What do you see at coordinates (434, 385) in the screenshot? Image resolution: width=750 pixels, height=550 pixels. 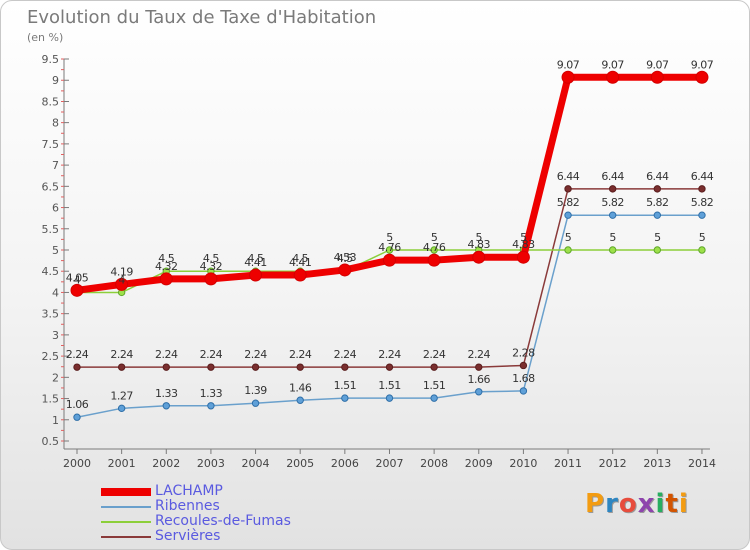 I see `data-label: 1.51` at bounding box center [434, 385].